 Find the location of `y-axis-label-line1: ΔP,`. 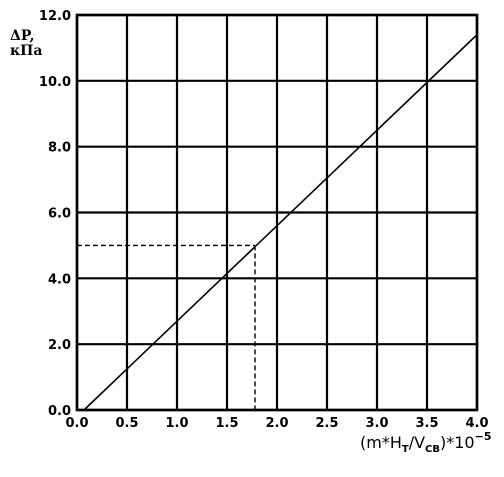

y-axis-label-line1: ΔP, is located at coordinates (22, 36).